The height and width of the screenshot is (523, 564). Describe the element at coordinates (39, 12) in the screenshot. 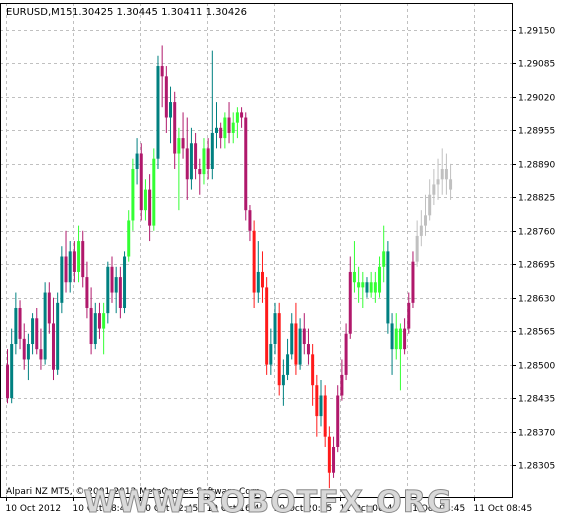

I see `symbol-timeframe-label: EURUSD,M15` at that location.